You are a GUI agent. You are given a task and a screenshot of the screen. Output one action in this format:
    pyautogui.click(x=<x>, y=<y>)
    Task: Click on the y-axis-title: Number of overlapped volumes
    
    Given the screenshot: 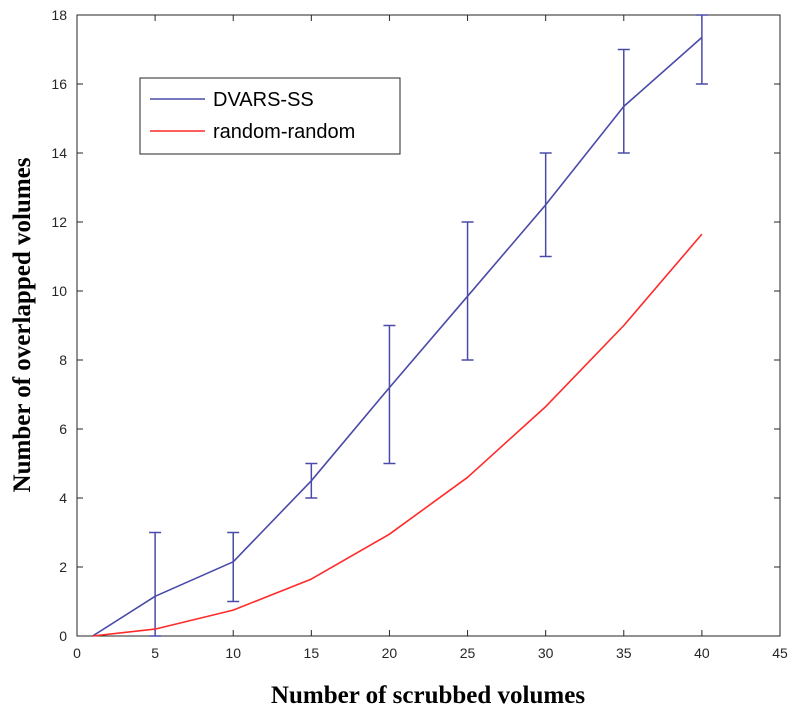 What is the action you would take?
    pyautogui.click(x=22, y=324)
    